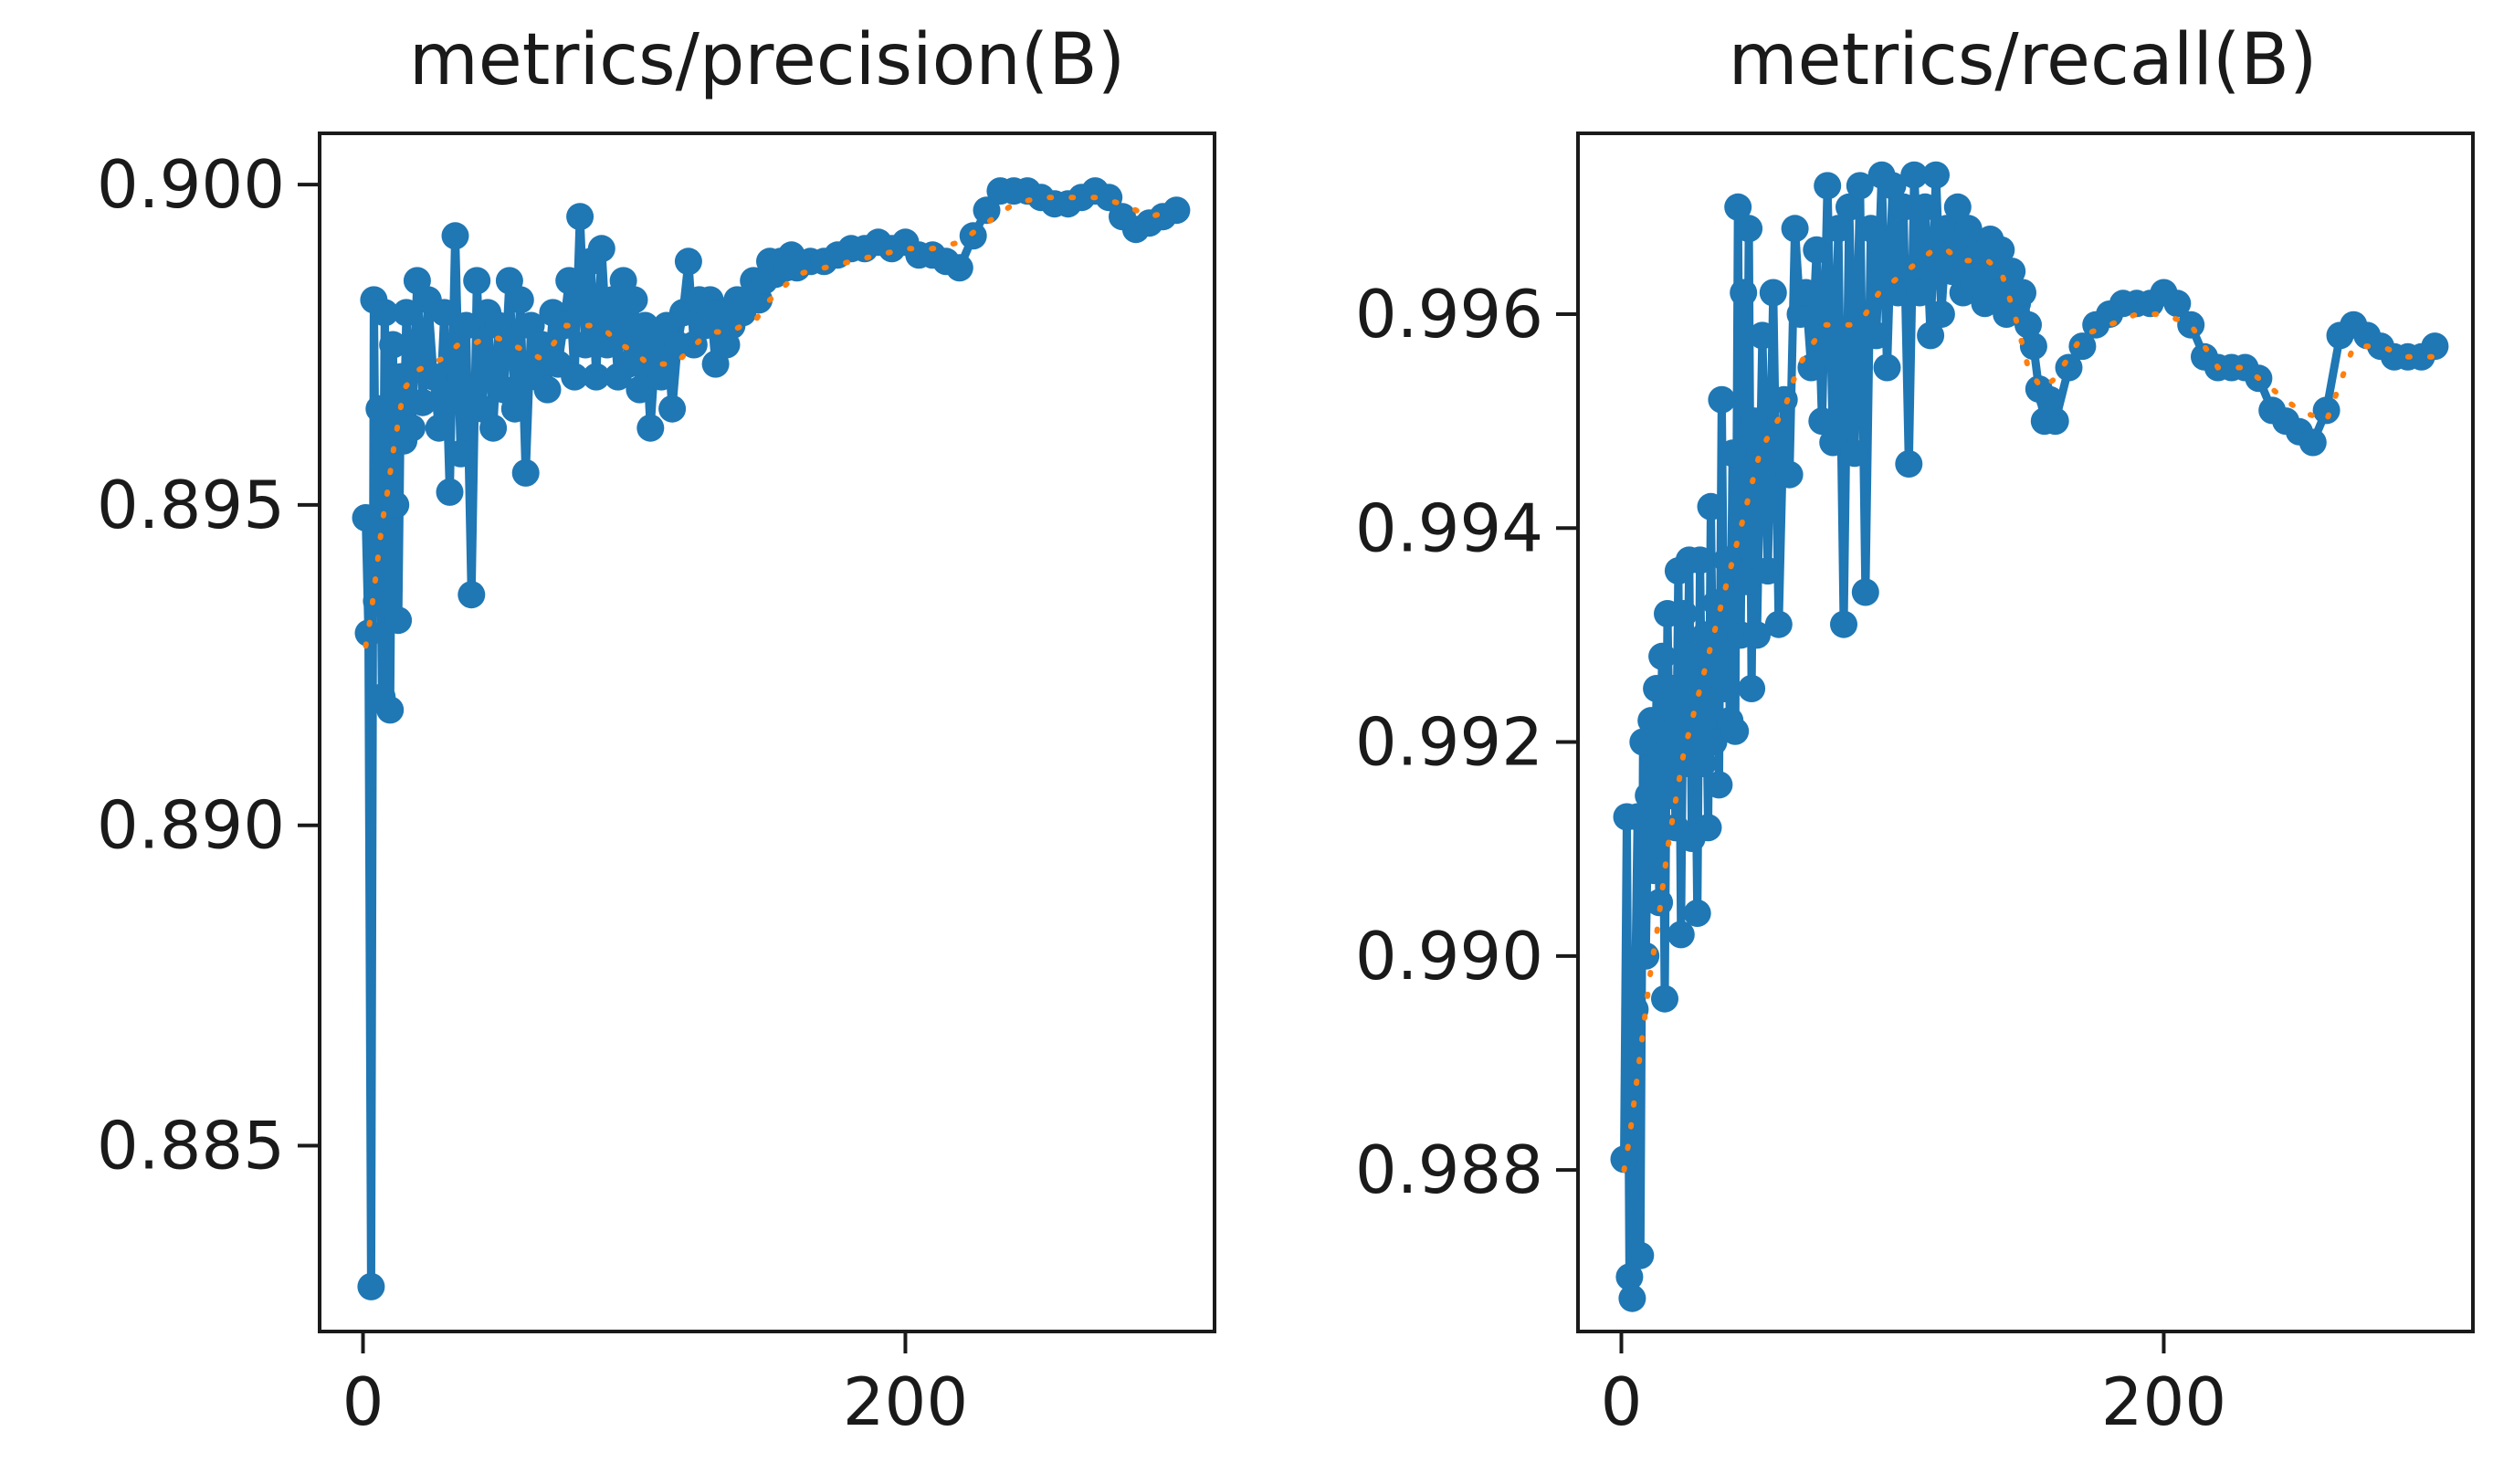 This screenshot has height=1484, width=2493. What do you see at coordinates (1449, 527) in the screenshot?
I see `y-tick-label: 0.994` at bounding box center [1449, 527].